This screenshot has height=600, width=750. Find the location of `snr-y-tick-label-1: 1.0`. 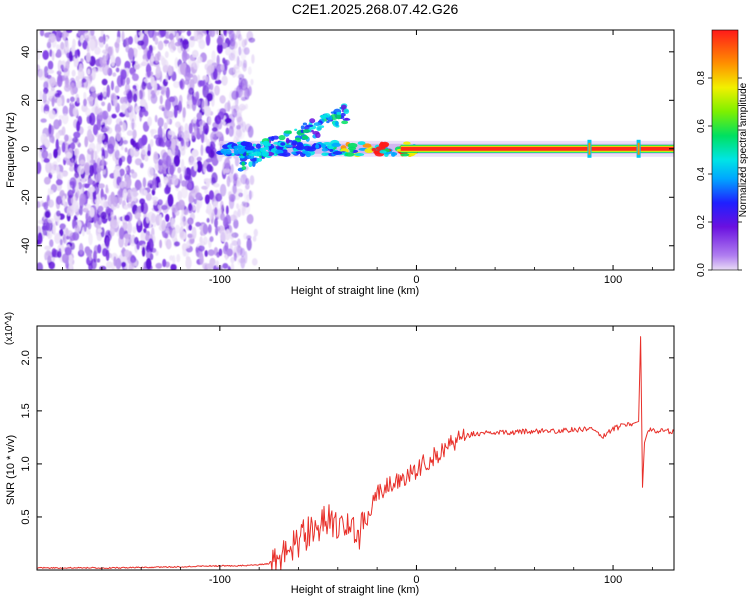

snr-y-tick-label-1: 1.0 is located at coordinates (26, 463).